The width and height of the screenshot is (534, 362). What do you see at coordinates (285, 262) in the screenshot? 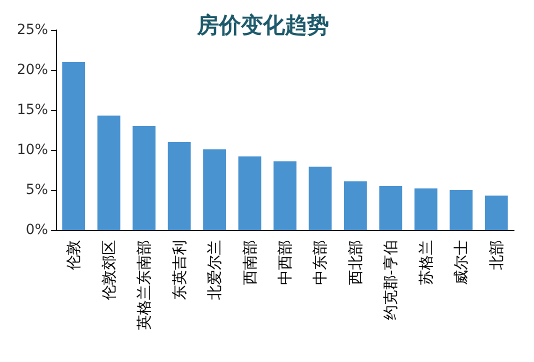
I see `x-tick-label: 中西部` at bounding box center [285, 262].